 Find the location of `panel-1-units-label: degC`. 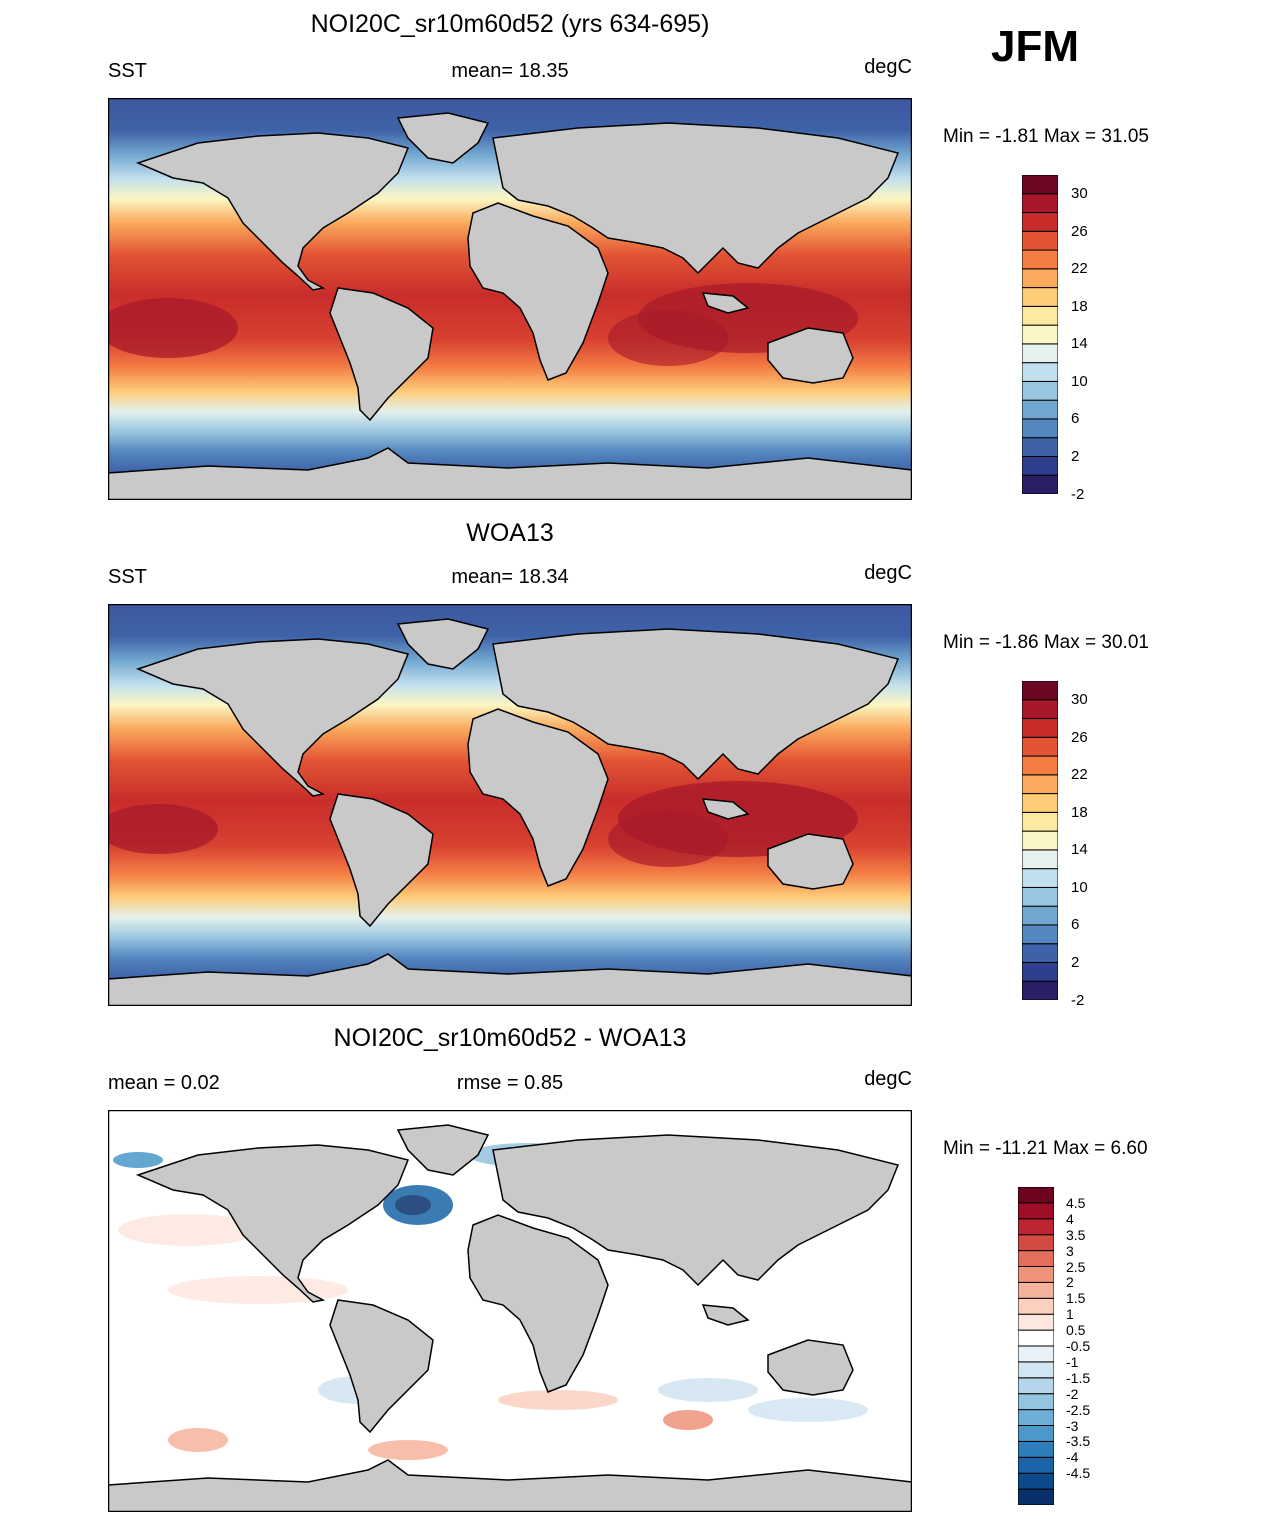

panel-1-units-label: degC is located at coordinates (888, 67).